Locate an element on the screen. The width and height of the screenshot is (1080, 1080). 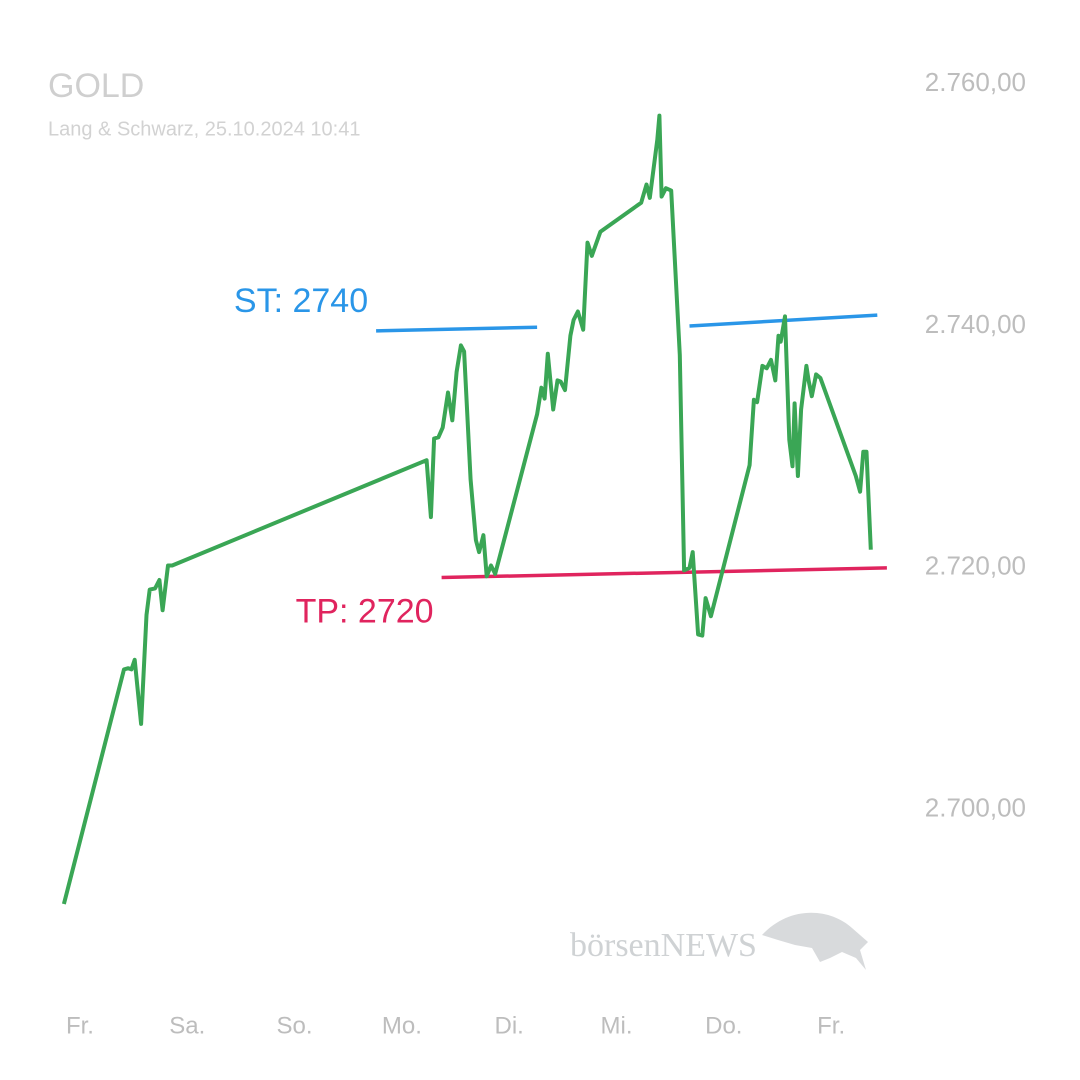
chart-subtitle: Lang & Schwarz, 25.10.2024 10:41 is located at coordinates (204, 129).